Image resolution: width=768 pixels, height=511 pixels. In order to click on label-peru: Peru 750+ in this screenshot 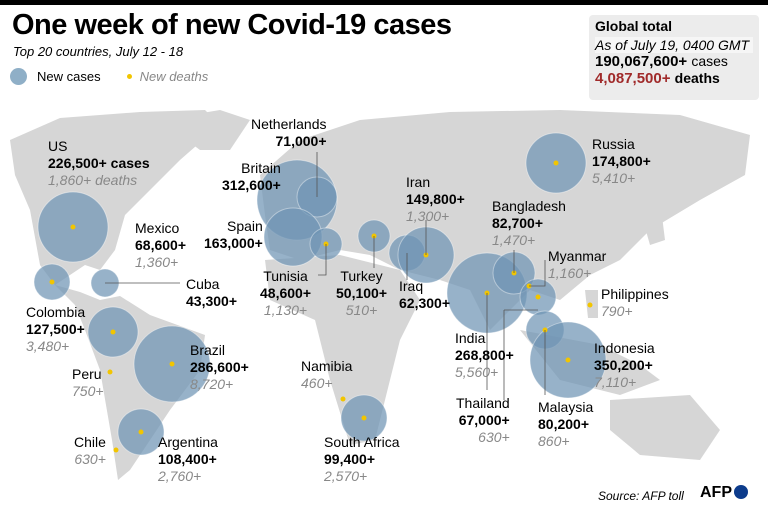, I will do `click(88, 383)`.